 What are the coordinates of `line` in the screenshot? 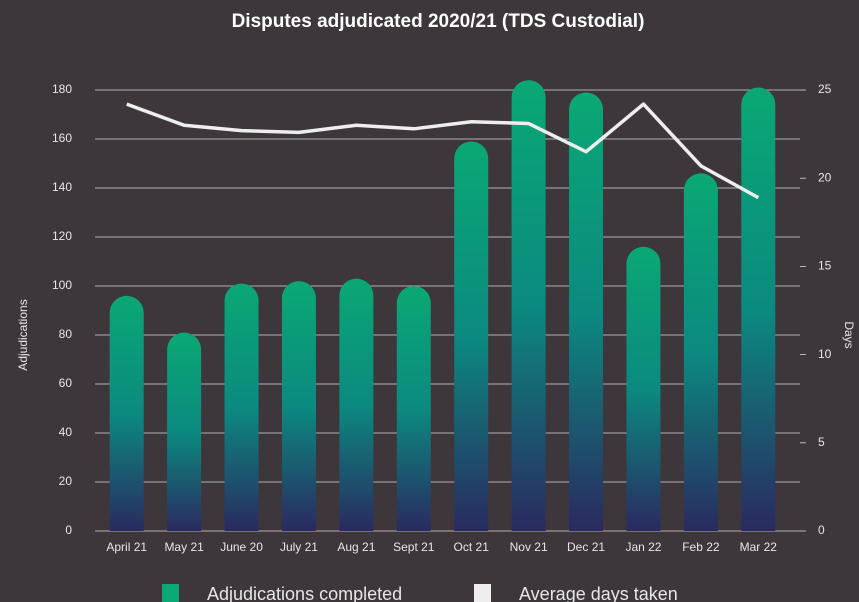 It's located at (443, 151).